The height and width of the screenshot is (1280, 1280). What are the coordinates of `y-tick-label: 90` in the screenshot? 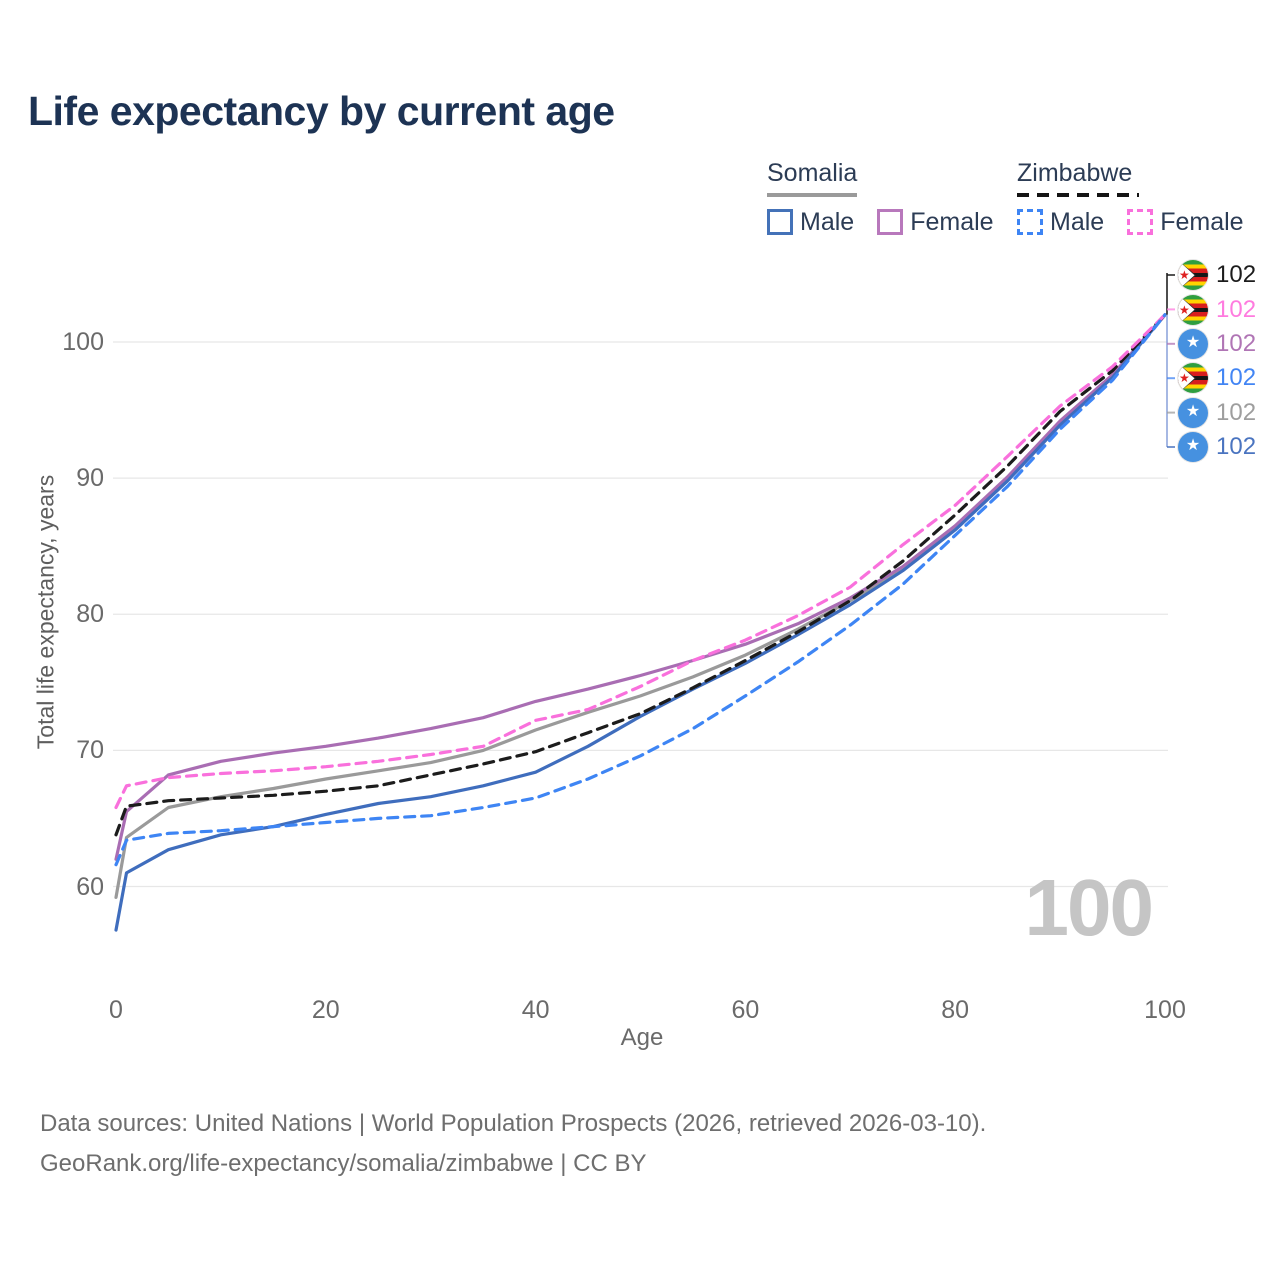 It's located at (90, 478).